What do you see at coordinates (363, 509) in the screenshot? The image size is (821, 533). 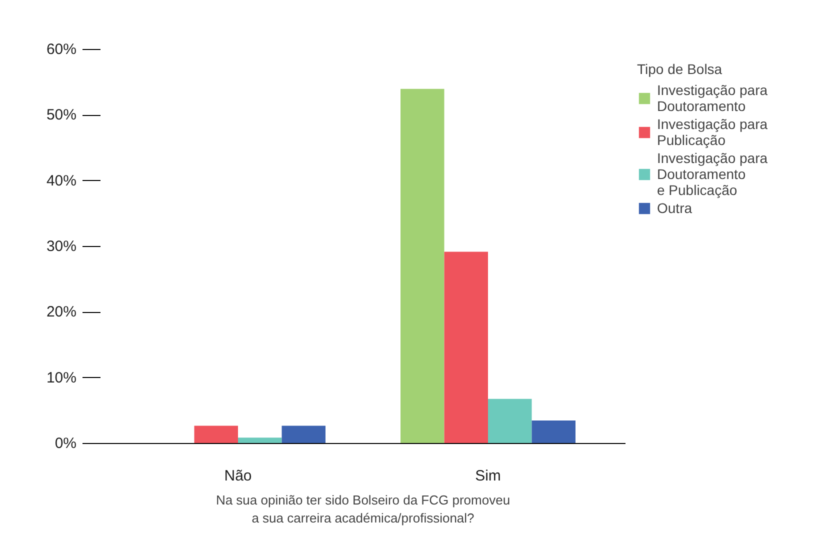 I see `x-axis-title: Na sua opinião ter sido Bolseiro da FCG promoveu a sua carreira académica/profissional?` at bounding box center [363, 509].